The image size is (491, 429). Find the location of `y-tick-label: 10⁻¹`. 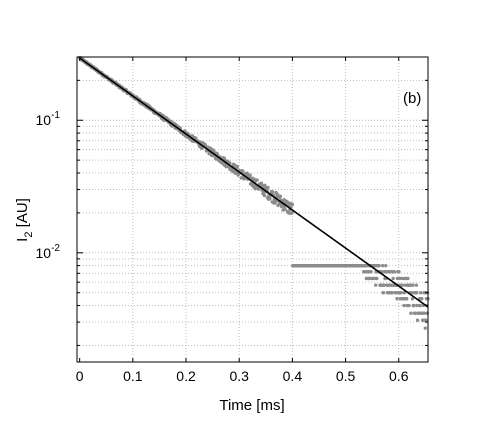

y-tick-label: 10⁻¹ is located at coordinates (48, 119).